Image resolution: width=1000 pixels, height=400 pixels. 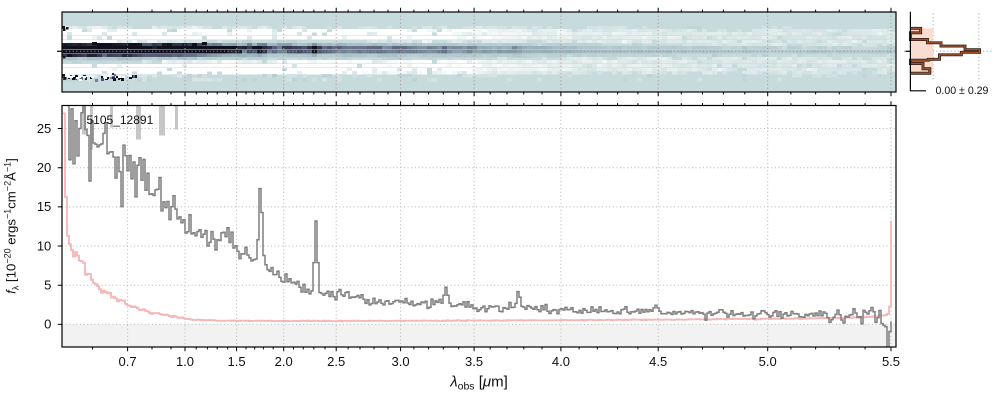 What do you see at coordinates (284, 361) in the screenshot?
I see `svg-text: 2.0` at bounding box center [284, 361].